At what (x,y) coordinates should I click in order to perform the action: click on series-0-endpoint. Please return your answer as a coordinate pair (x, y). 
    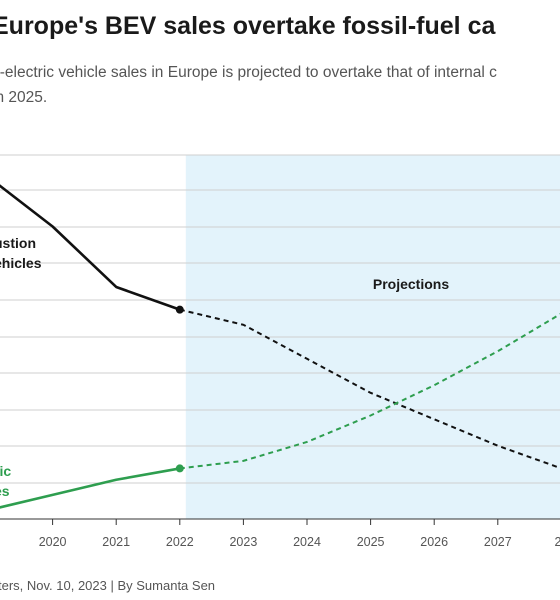
    Looking at the image, I should click on (179, 309).